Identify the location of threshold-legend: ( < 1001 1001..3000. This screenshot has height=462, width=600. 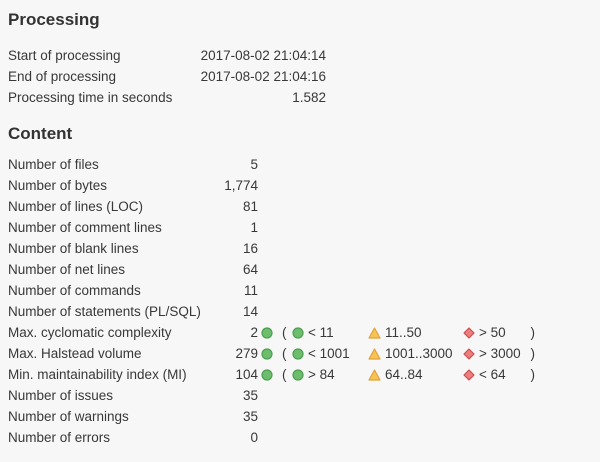
(408, 353).